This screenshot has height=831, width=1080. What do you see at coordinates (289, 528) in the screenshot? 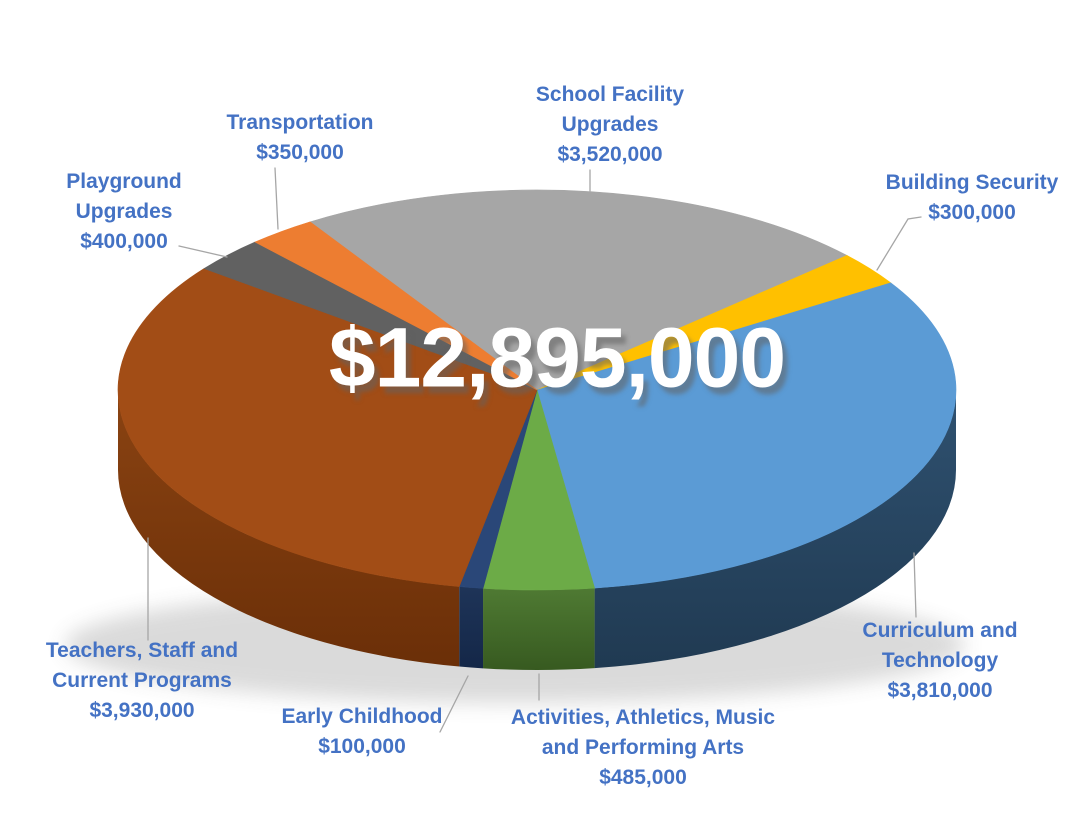
I see `slice-side-teachers-staff-current-programs` at bounding box center [289, 528].